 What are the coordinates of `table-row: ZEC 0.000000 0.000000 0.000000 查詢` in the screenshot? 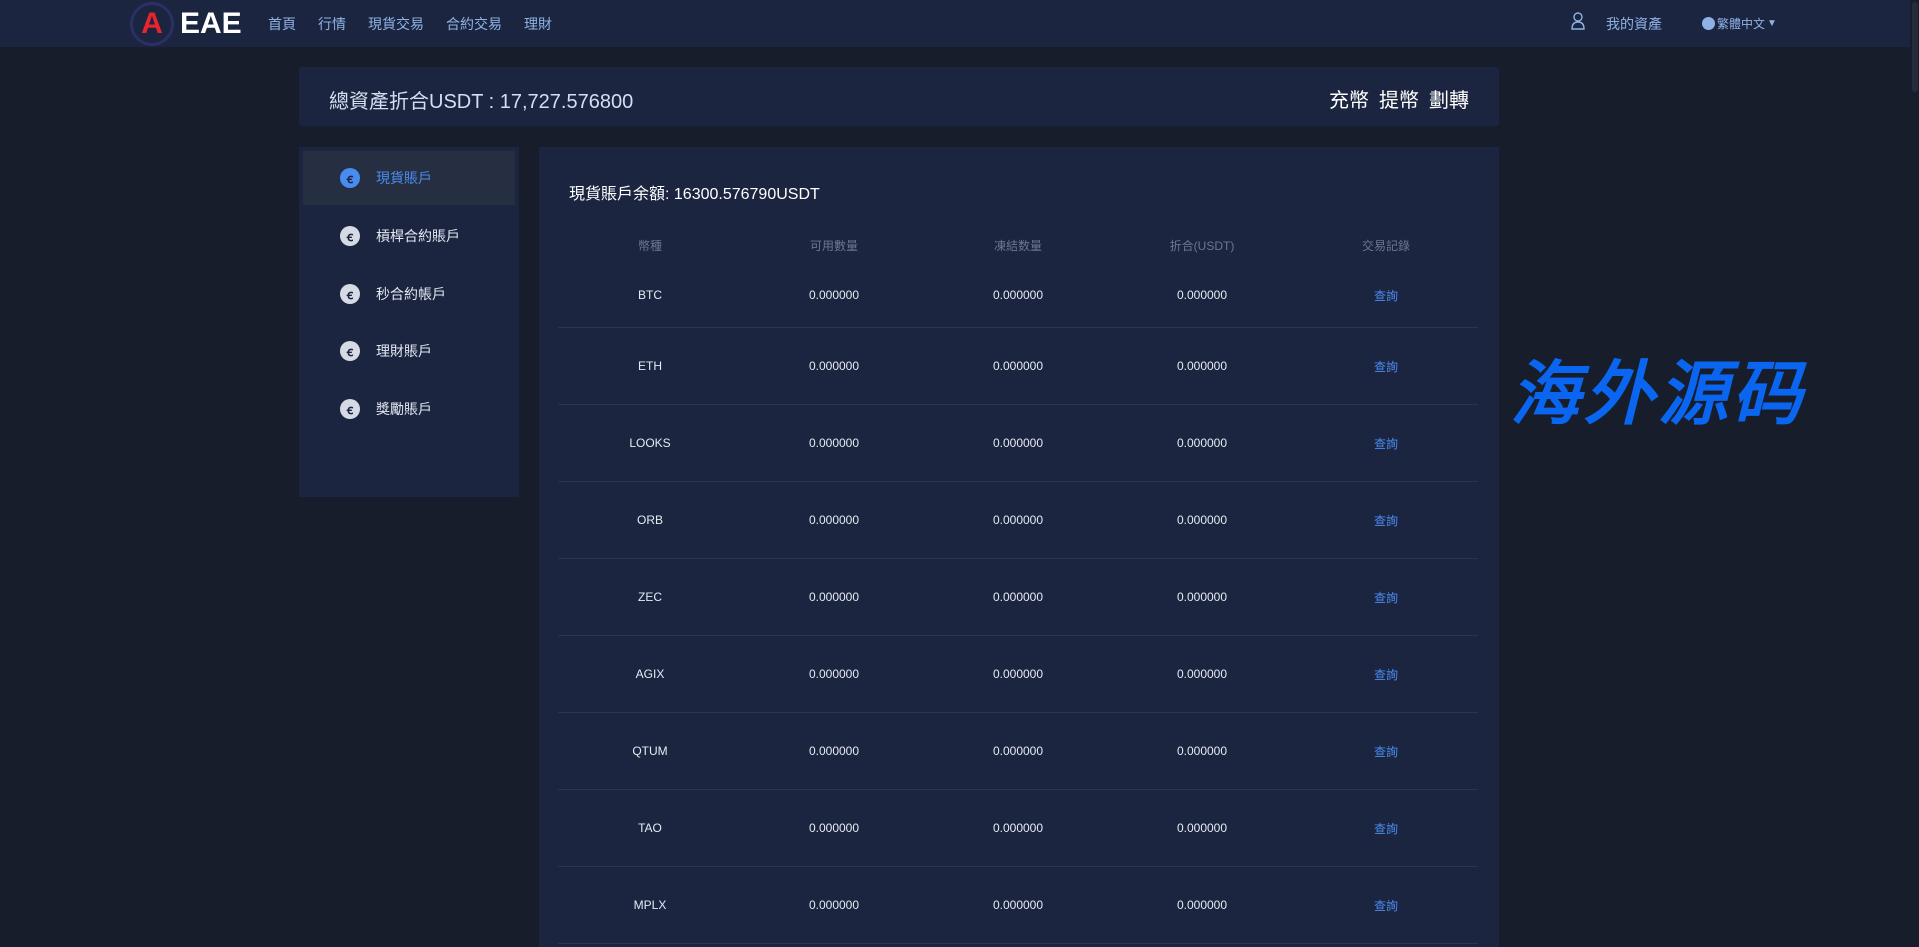 It's located at (1018, 597).